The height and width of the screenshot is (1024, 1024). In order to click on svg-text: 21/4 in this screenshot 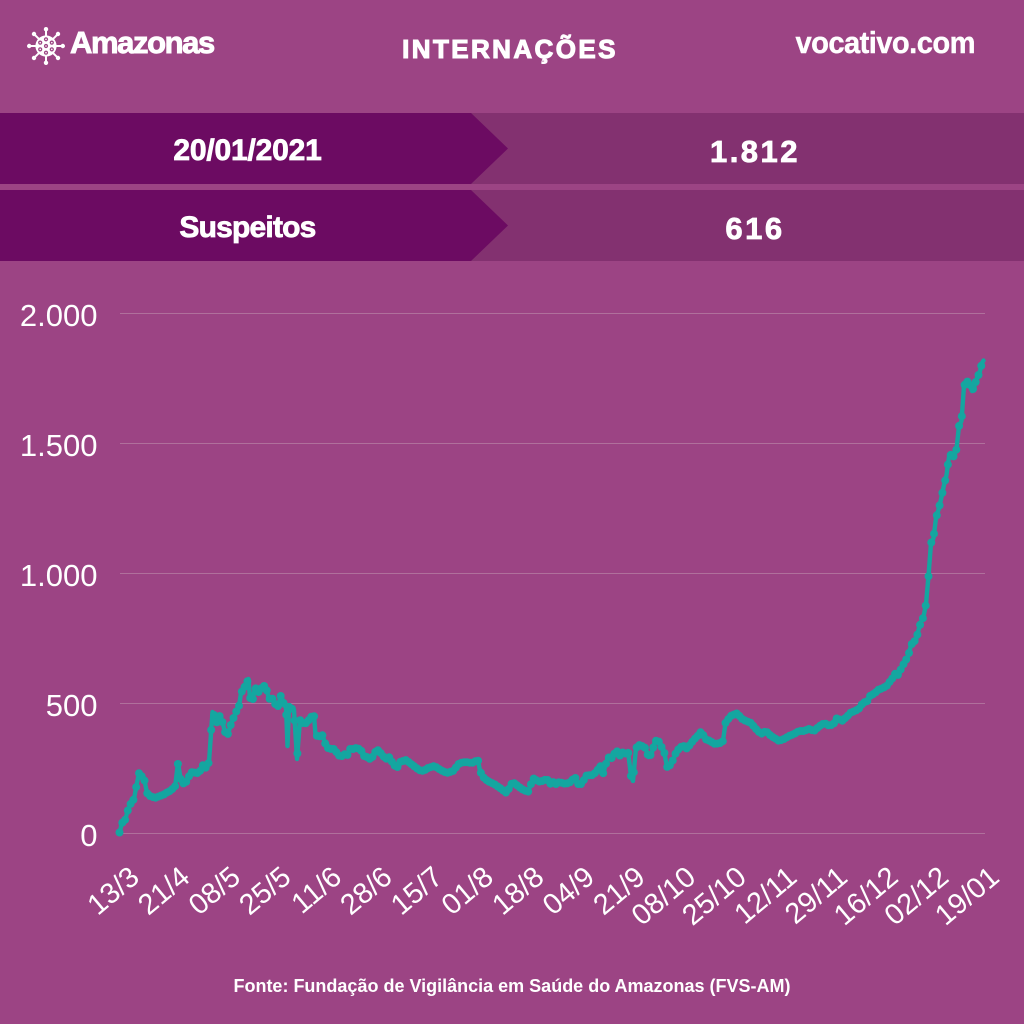, I will do `click(164, 891)`.